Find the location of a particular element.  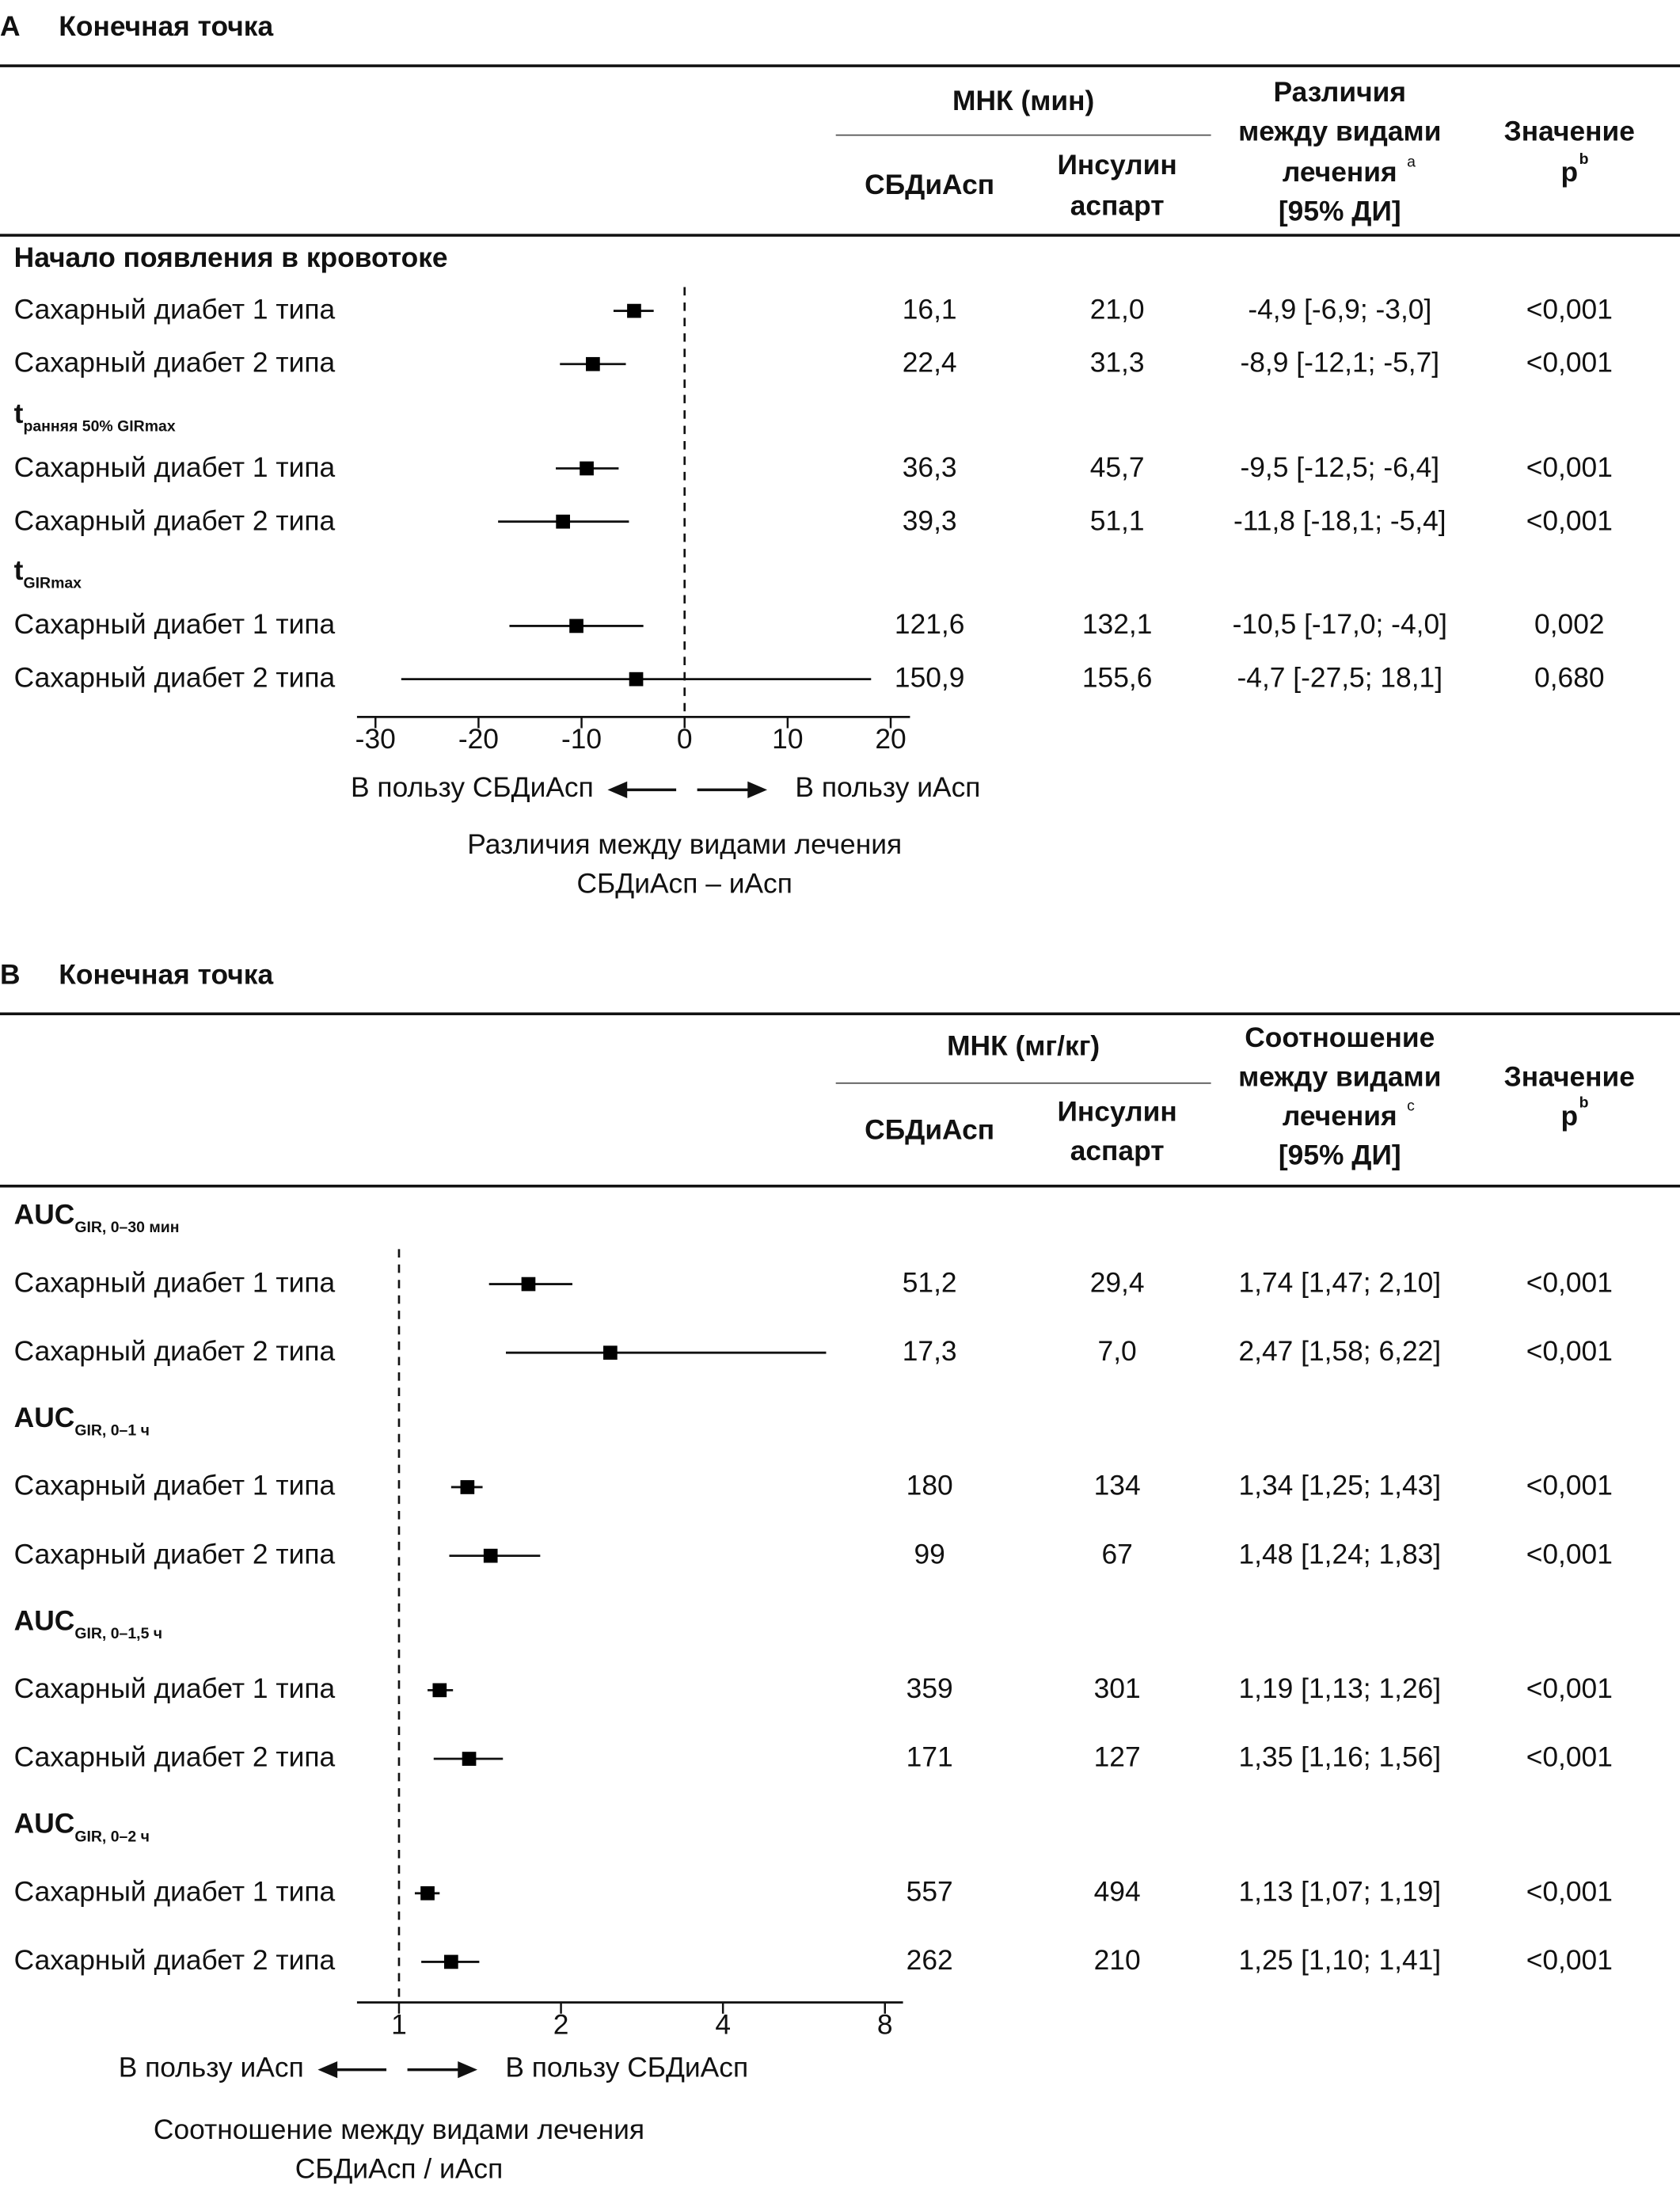

group-label-subscript: GIR, 0–2 ч is located at coordinates (112, 1837).